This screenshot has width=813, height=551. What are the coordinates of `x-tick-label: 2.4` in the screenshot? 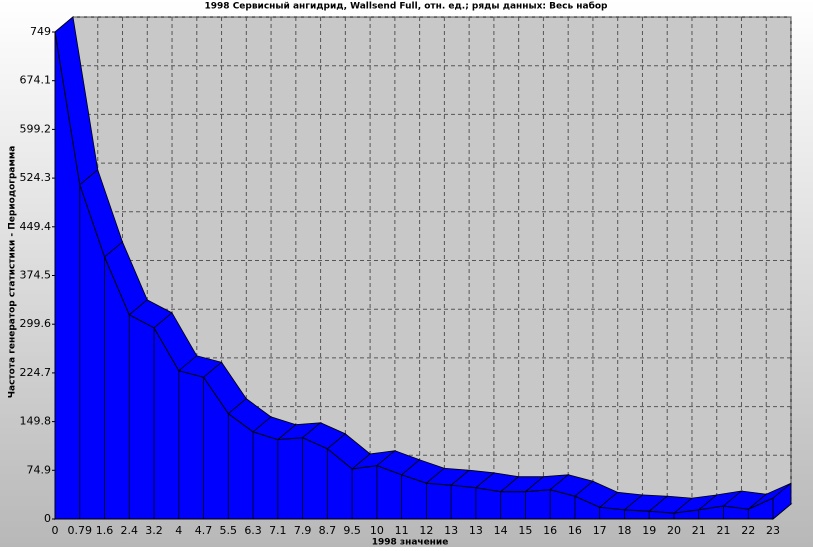 It's located at (130, 530).